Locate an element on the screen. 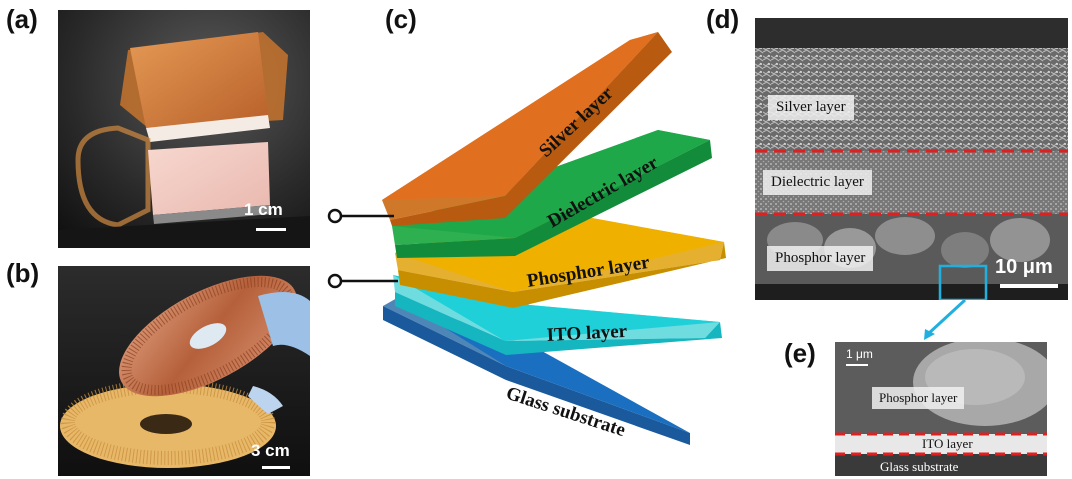 The width and height of the screenshot is (1072, 479). scale-bar-d is located at coordinates (1029, 286).